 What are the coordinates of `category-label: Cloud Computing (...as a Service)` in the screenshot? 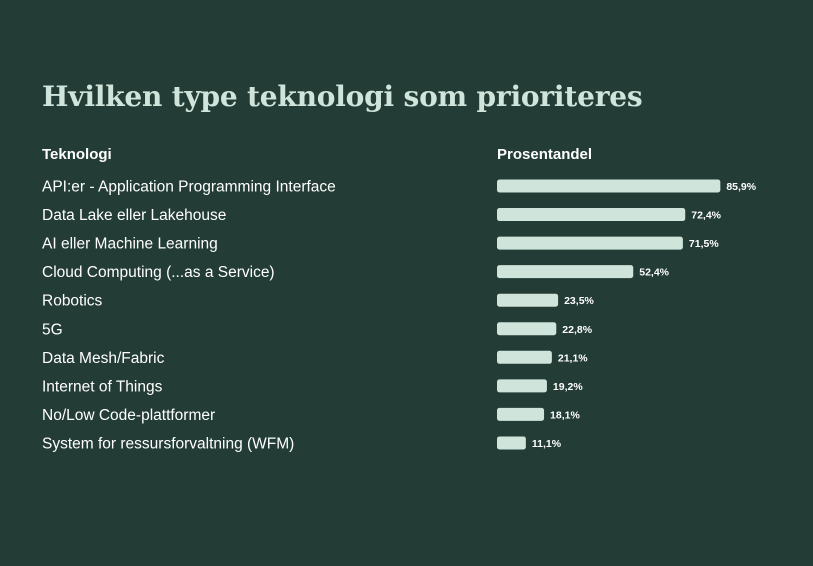 It's located at (158, 272).